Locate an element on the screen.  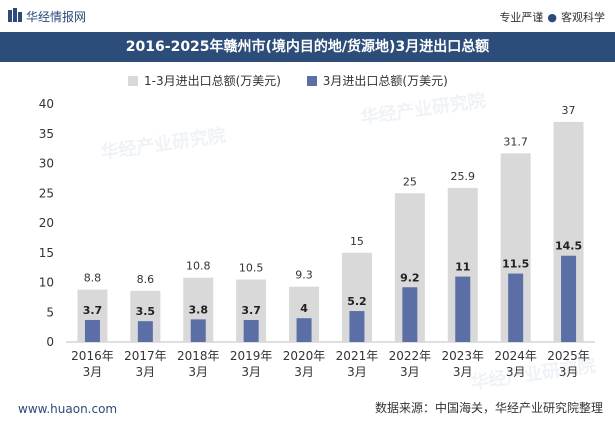
data-label-month: 3.8 is located at coordinates (199, 309).